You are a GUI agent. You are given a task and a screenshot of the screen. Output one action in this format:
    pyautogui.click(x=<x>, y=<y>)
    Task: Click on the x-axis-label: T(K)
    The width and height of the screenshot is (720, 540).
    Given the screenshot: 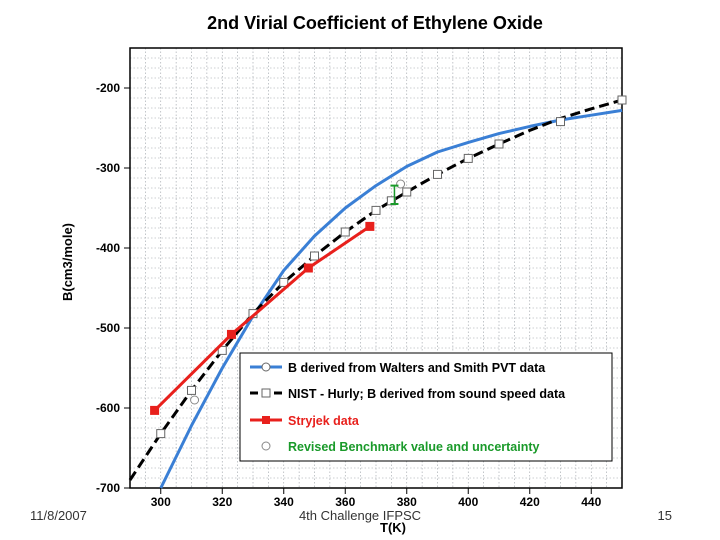 What is the action you would take?
    pyautogui.click(x=393, y=527)
    